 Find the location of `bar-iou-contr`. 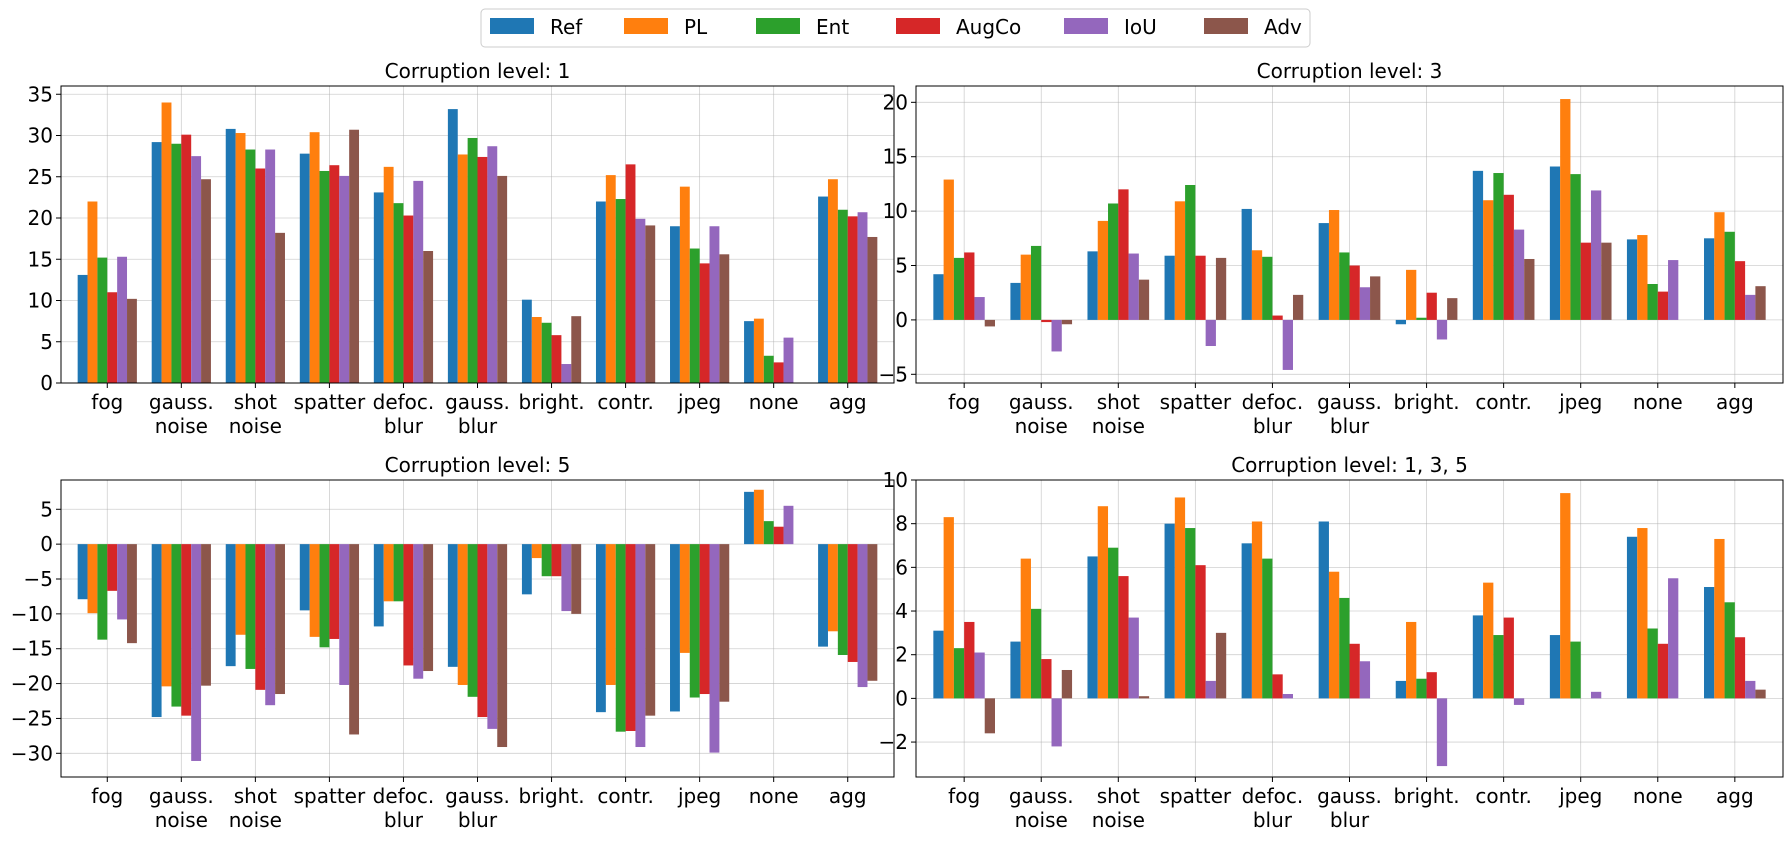

bar-iou-contr is located at coordinates (1519, 274).